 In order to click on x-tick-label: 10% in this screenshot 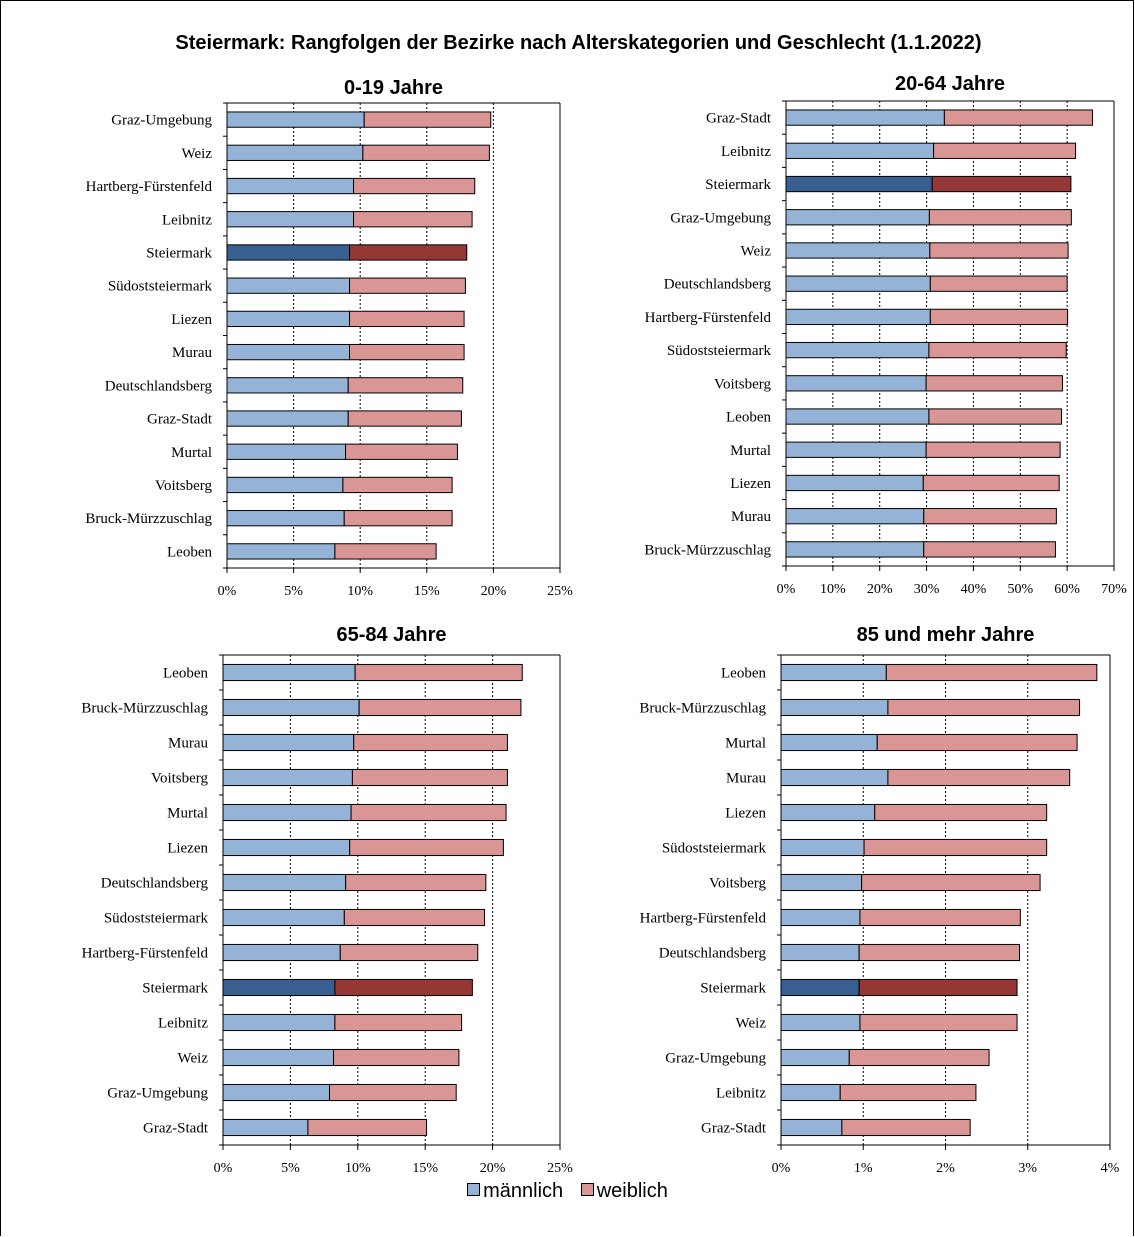, I will do `click(358, 1168)`.